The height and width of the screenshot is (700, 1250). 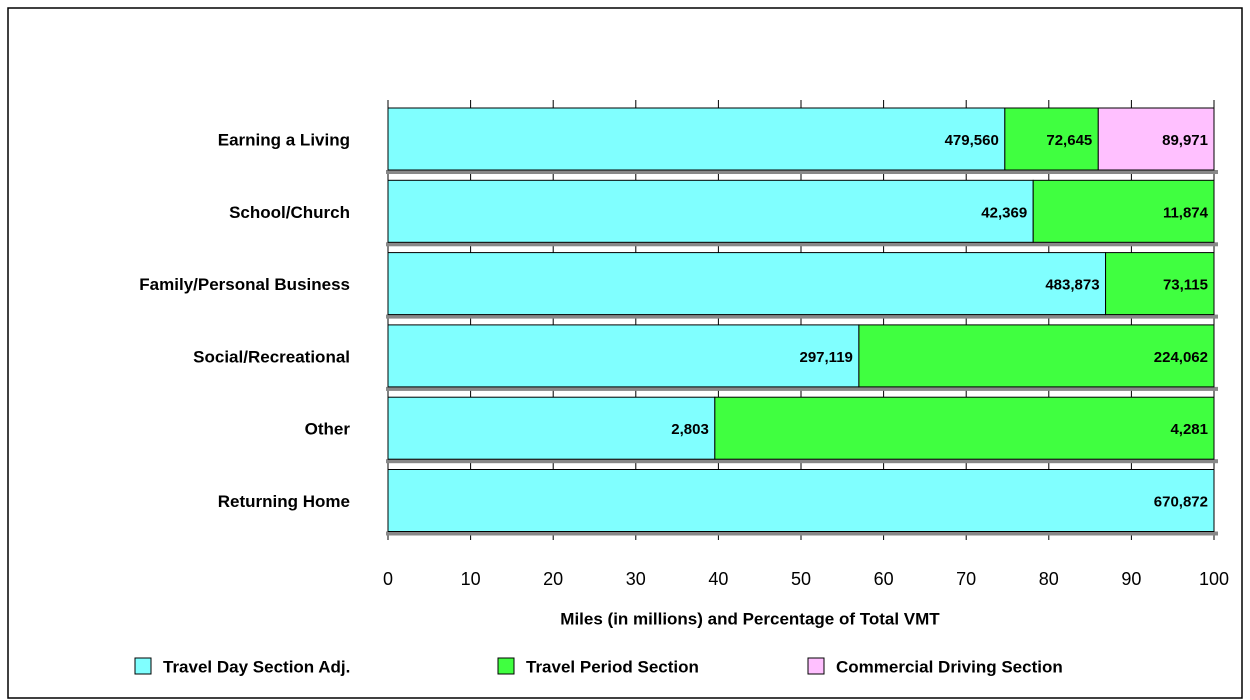 What do you see at coordinates (1072, 285) in the screenshot?
I see `data-label: 483,873` at bounding box center [1072, 285].